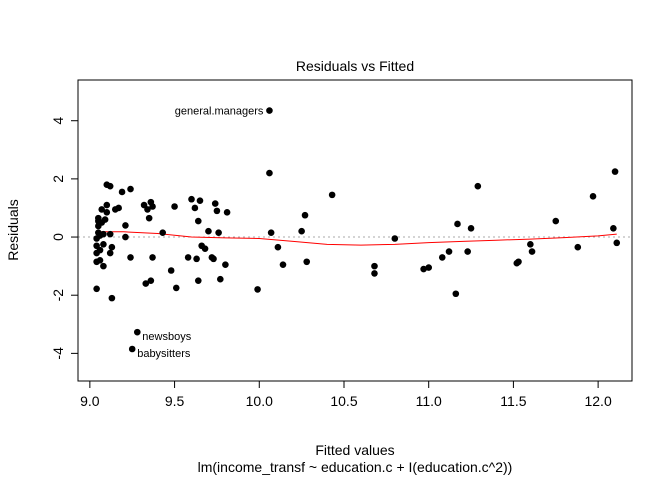 The height and width of the screenshot is (480, 672). I want to click on x-tick-label: 11.0, so click(429, 401).